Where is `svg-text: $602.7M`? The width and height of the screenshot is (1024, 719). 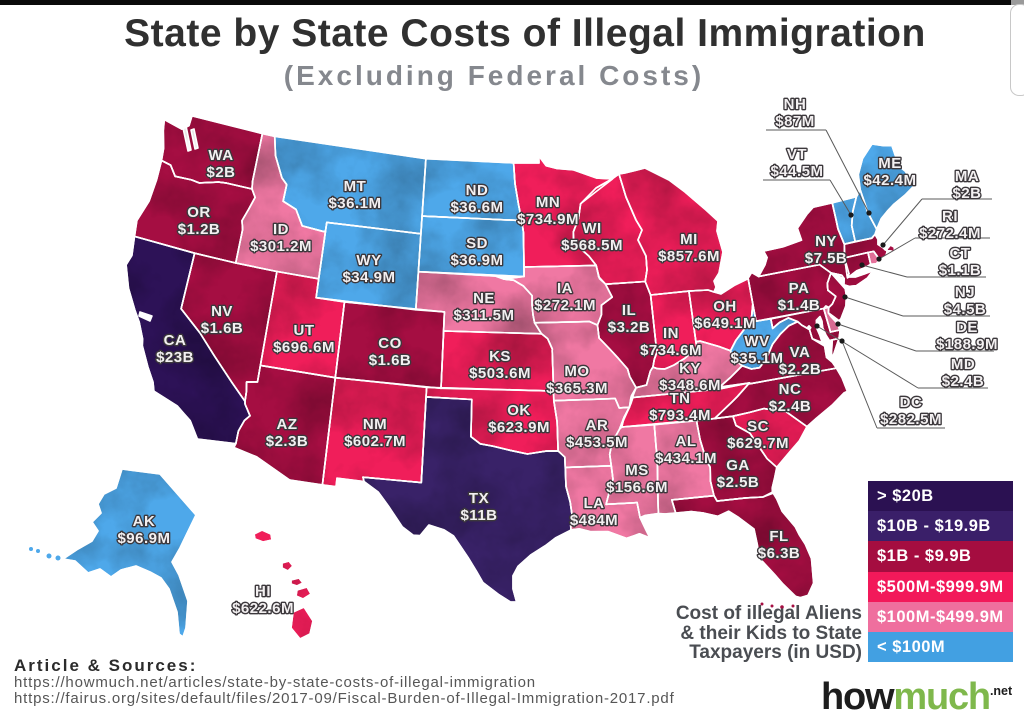
svg-text: $602.7M is located at coordinates (375, 441).